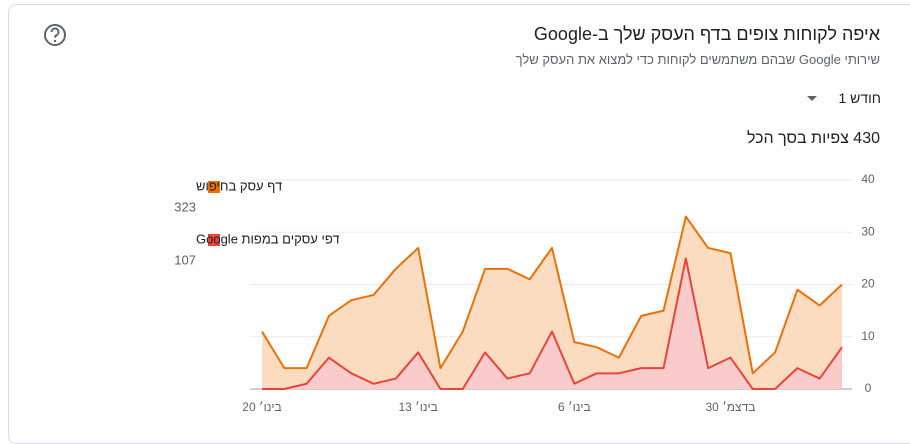 The height and width of the screenshot is (444, 910). What do you see at coordinates (261, 407) in the screenshot?
I see `x-tick-label: 20 בינו׳` at bounding box center [261, 407].